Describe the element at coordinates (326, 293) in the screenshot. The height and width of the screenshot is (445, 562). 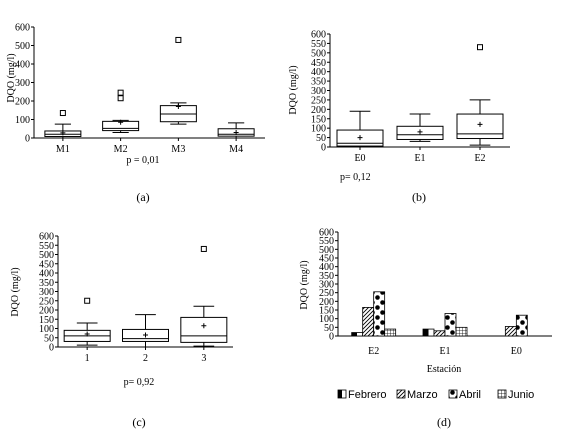
I see `panel-d-y-tick-label: 250` at that location.